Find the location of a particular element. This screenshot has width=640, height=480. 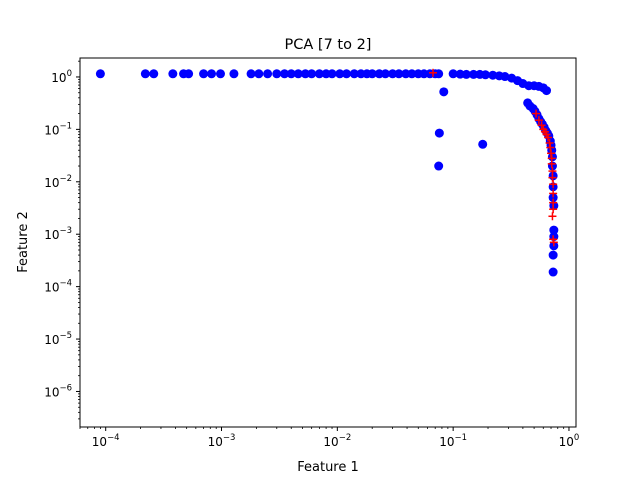

y-tick-label: 10⁻² is located at coordinates (58, 182).